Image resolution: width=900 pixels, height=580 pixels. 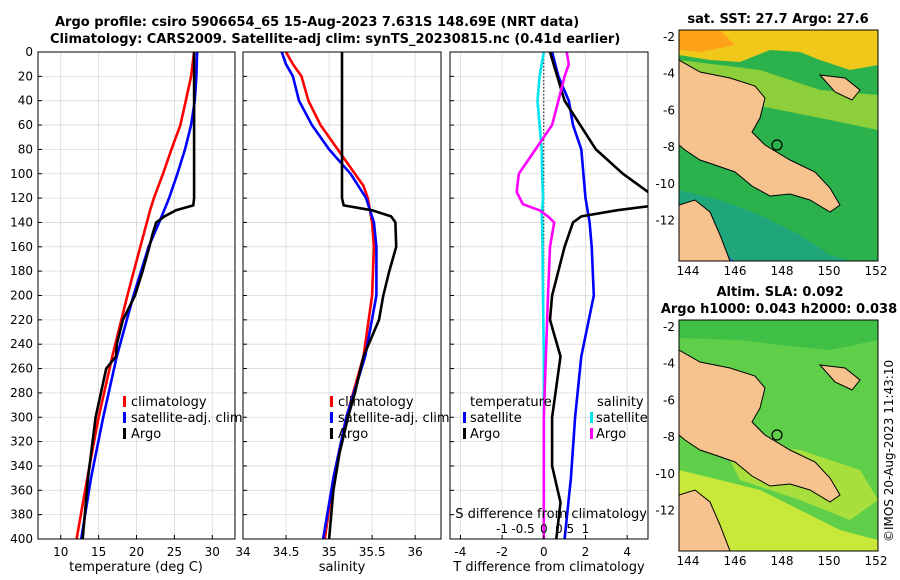 What do you see at coordinates (735, 561) in the screenshot?
I see `map-sla-x-tick-label: 146` at bounding box center [735, 561].